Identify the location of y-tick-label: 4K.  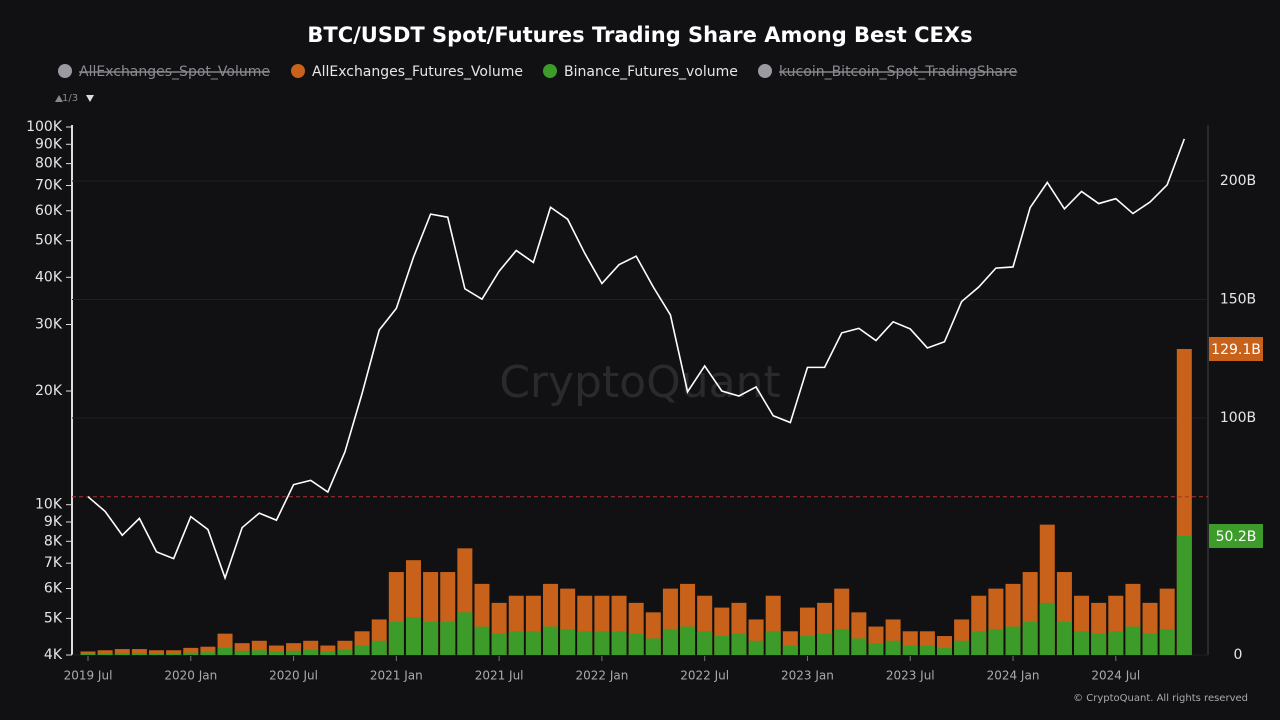
(53, 655).